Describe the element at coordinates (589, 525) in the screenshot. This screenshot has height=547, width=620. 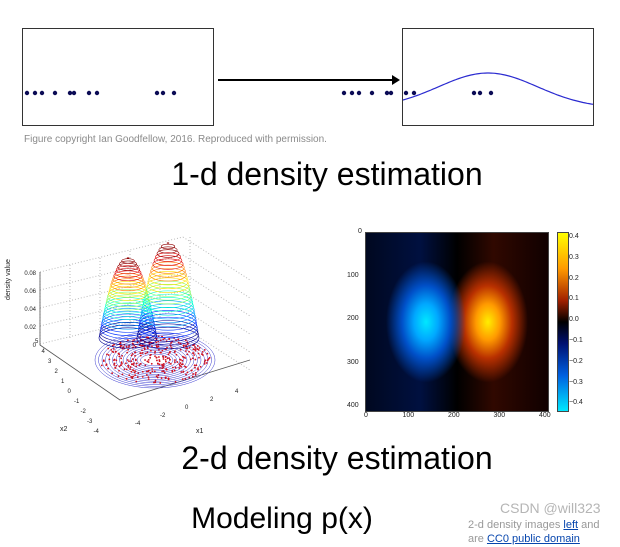
I see `attribution-text: and` at that location.